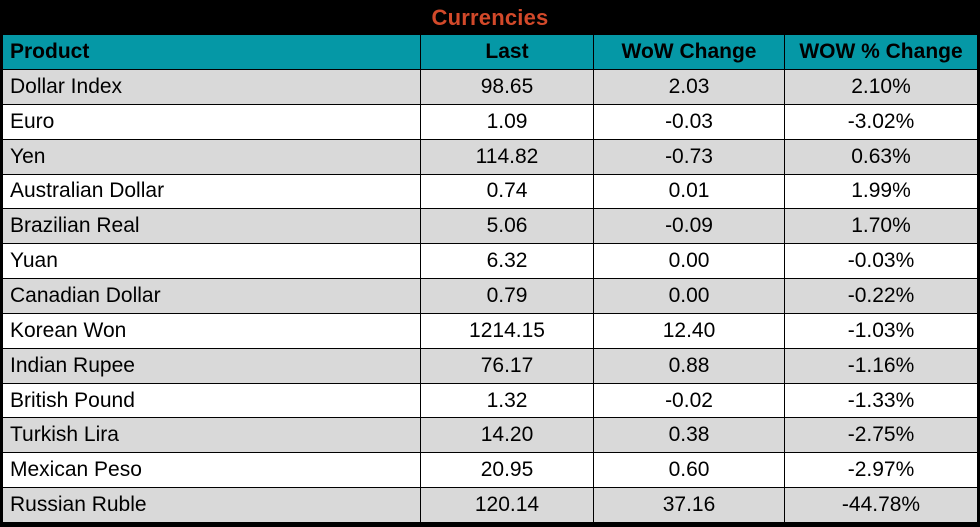 The image size is (980, 527). What do you see at coordinates (507, 261) in the screenshot?
I see `last-value: 6.32` at bounding box center [507, 261].